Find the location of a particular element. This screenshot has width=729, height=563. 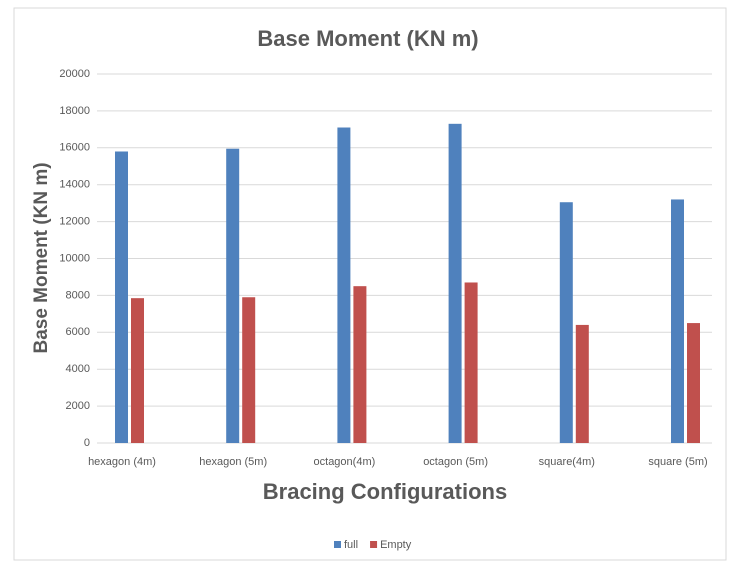

x-tick-label: octagon (5m) is located at coordinates (455, 462).